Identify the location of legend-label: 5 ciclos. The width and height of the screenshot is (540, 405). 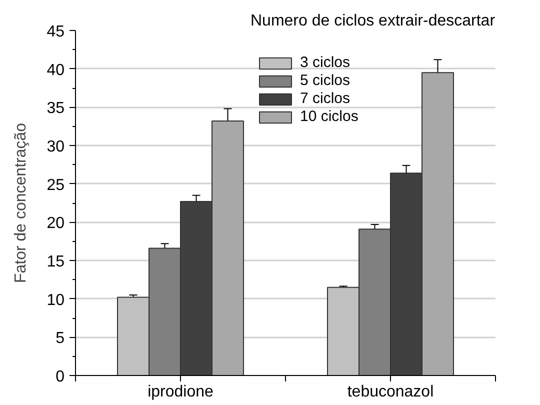
(325, 80).